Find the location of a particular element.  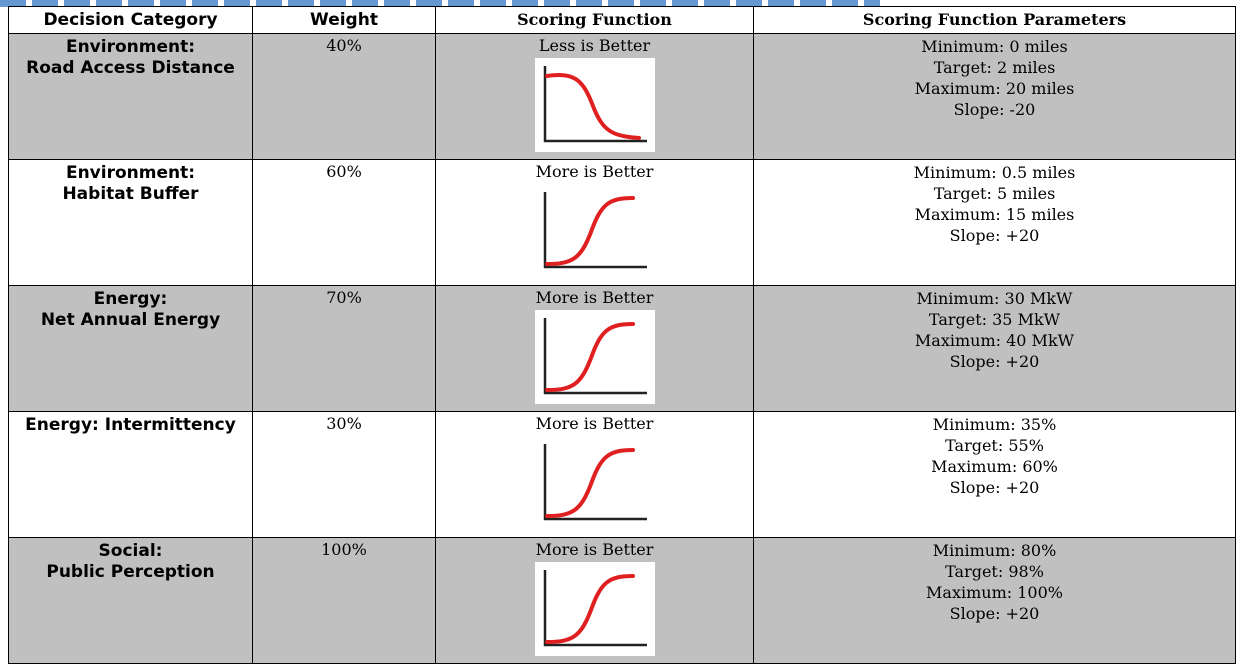

parameter-line: Minimum: 0 miles is located at coordinates (994, 46).